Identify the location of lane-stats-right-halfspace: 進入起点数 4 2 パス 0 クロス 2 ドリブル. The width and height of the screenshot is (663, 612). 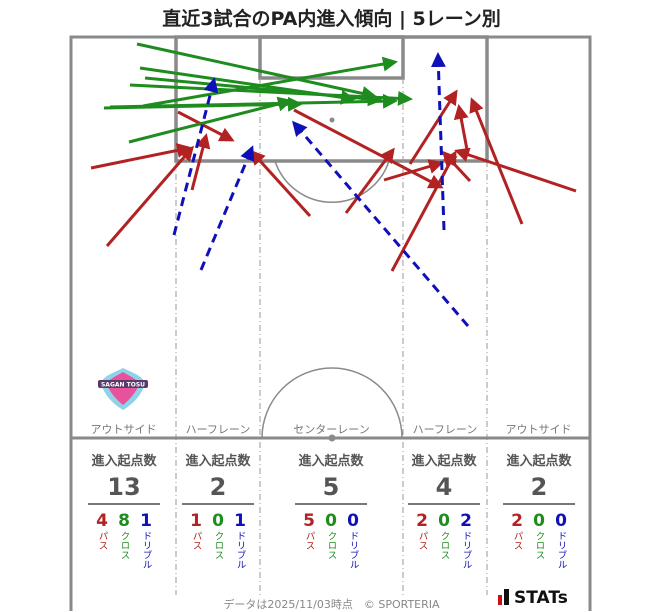
(444, 509).